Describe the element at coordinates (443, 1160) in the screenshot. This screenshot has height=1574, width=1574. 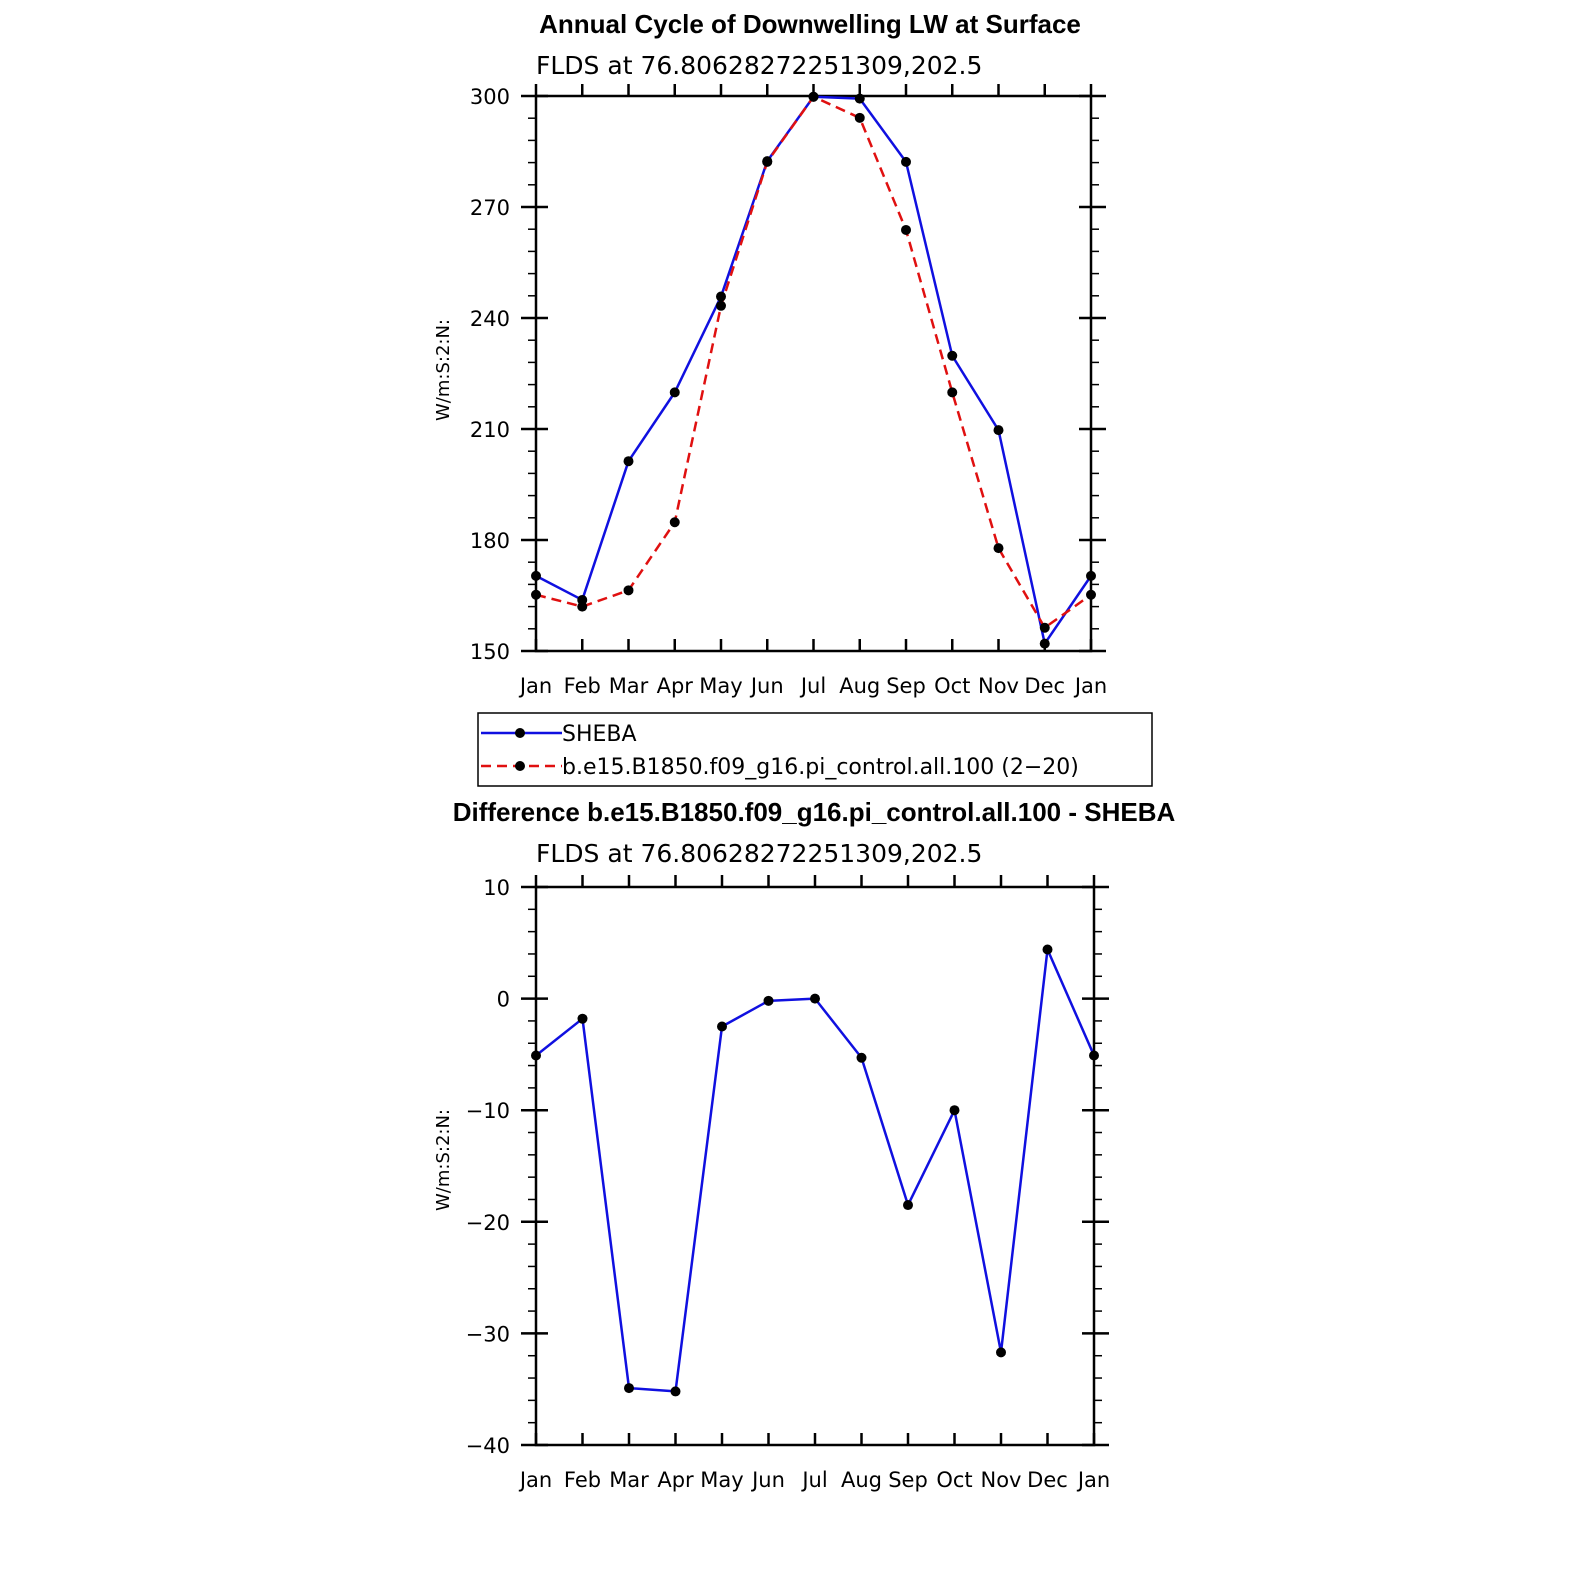
I see `bottom-chart-y-axis-label: W/m:S:2:N:` at that location.